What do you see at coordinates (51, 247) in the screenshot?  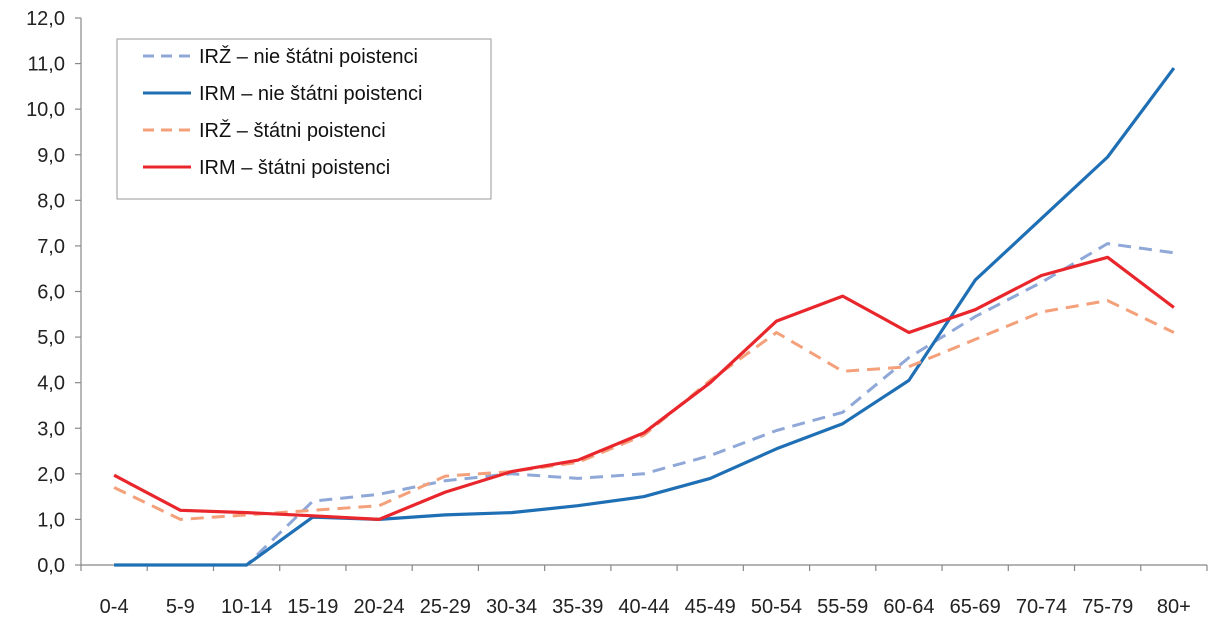 I see `y-tick-label: 7,0` at bounding box center [51, 247].